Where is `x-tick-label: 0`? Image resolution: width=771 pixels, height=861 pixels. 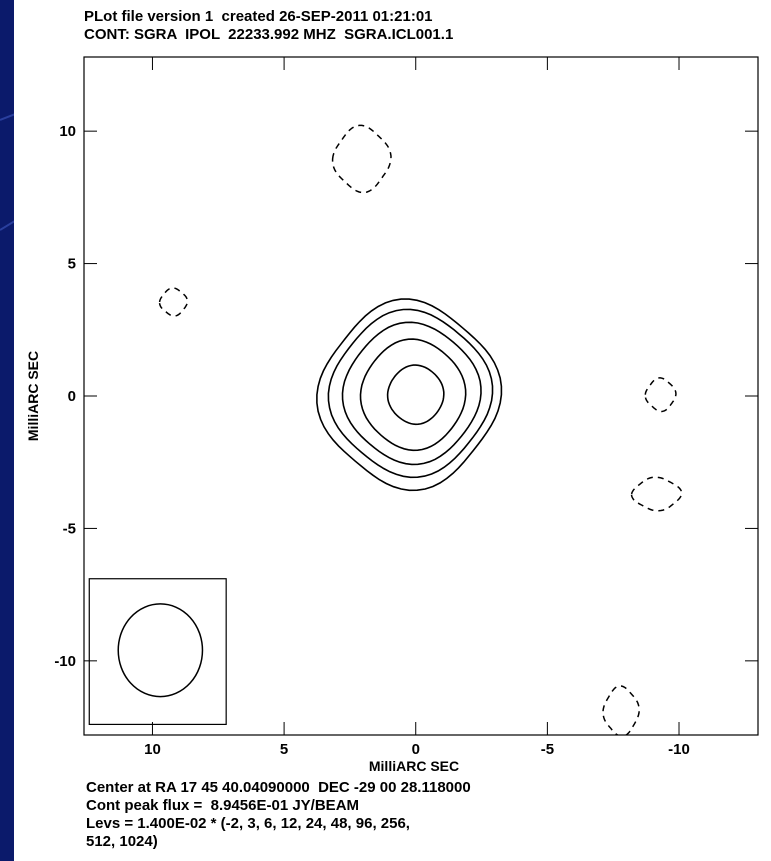 x-tick-label: 0 is located at coordinates (416, 749).